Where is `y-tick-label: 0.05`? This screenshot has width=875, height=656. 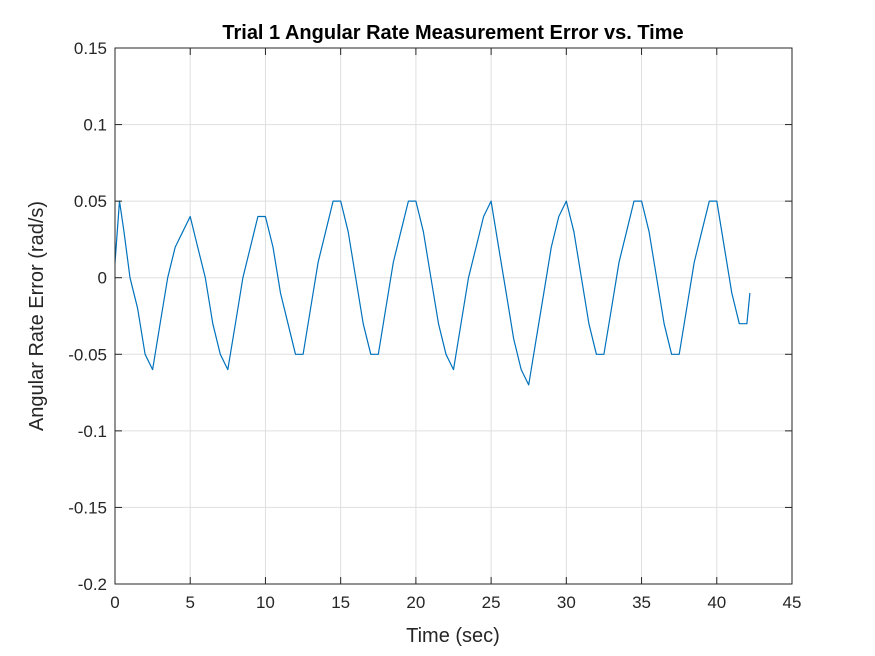
y-tick-label: 0.05 is located at coordinates (90, 201).